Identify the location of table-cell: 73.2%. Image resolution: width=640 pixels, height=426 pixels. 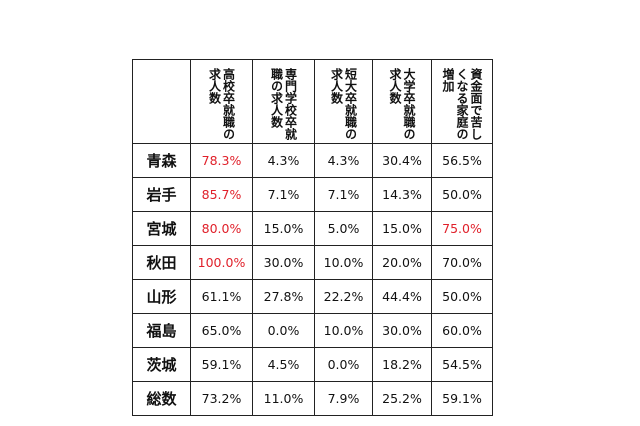
(221, 398).